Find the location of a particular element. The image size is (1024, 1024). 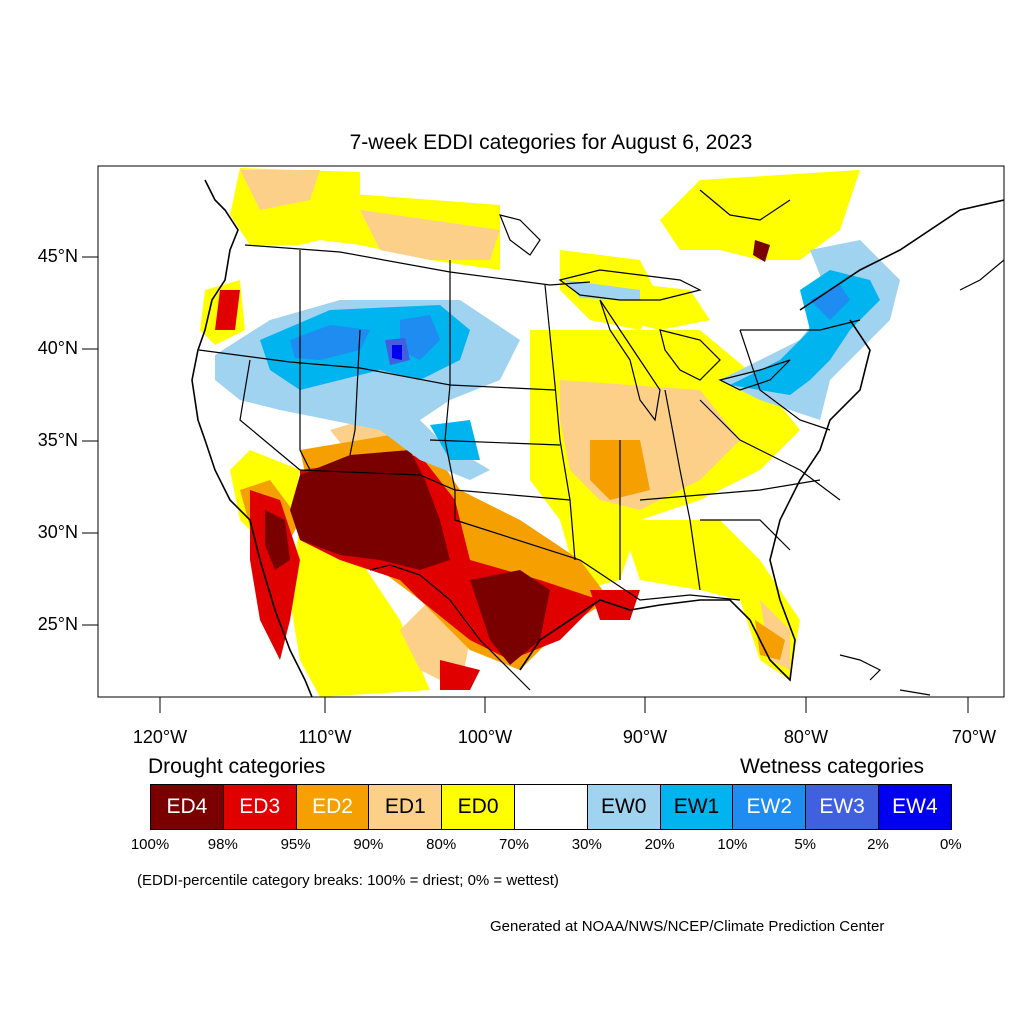

legend-swatch-ew0: EW0 is located at coordinates (623, 807).